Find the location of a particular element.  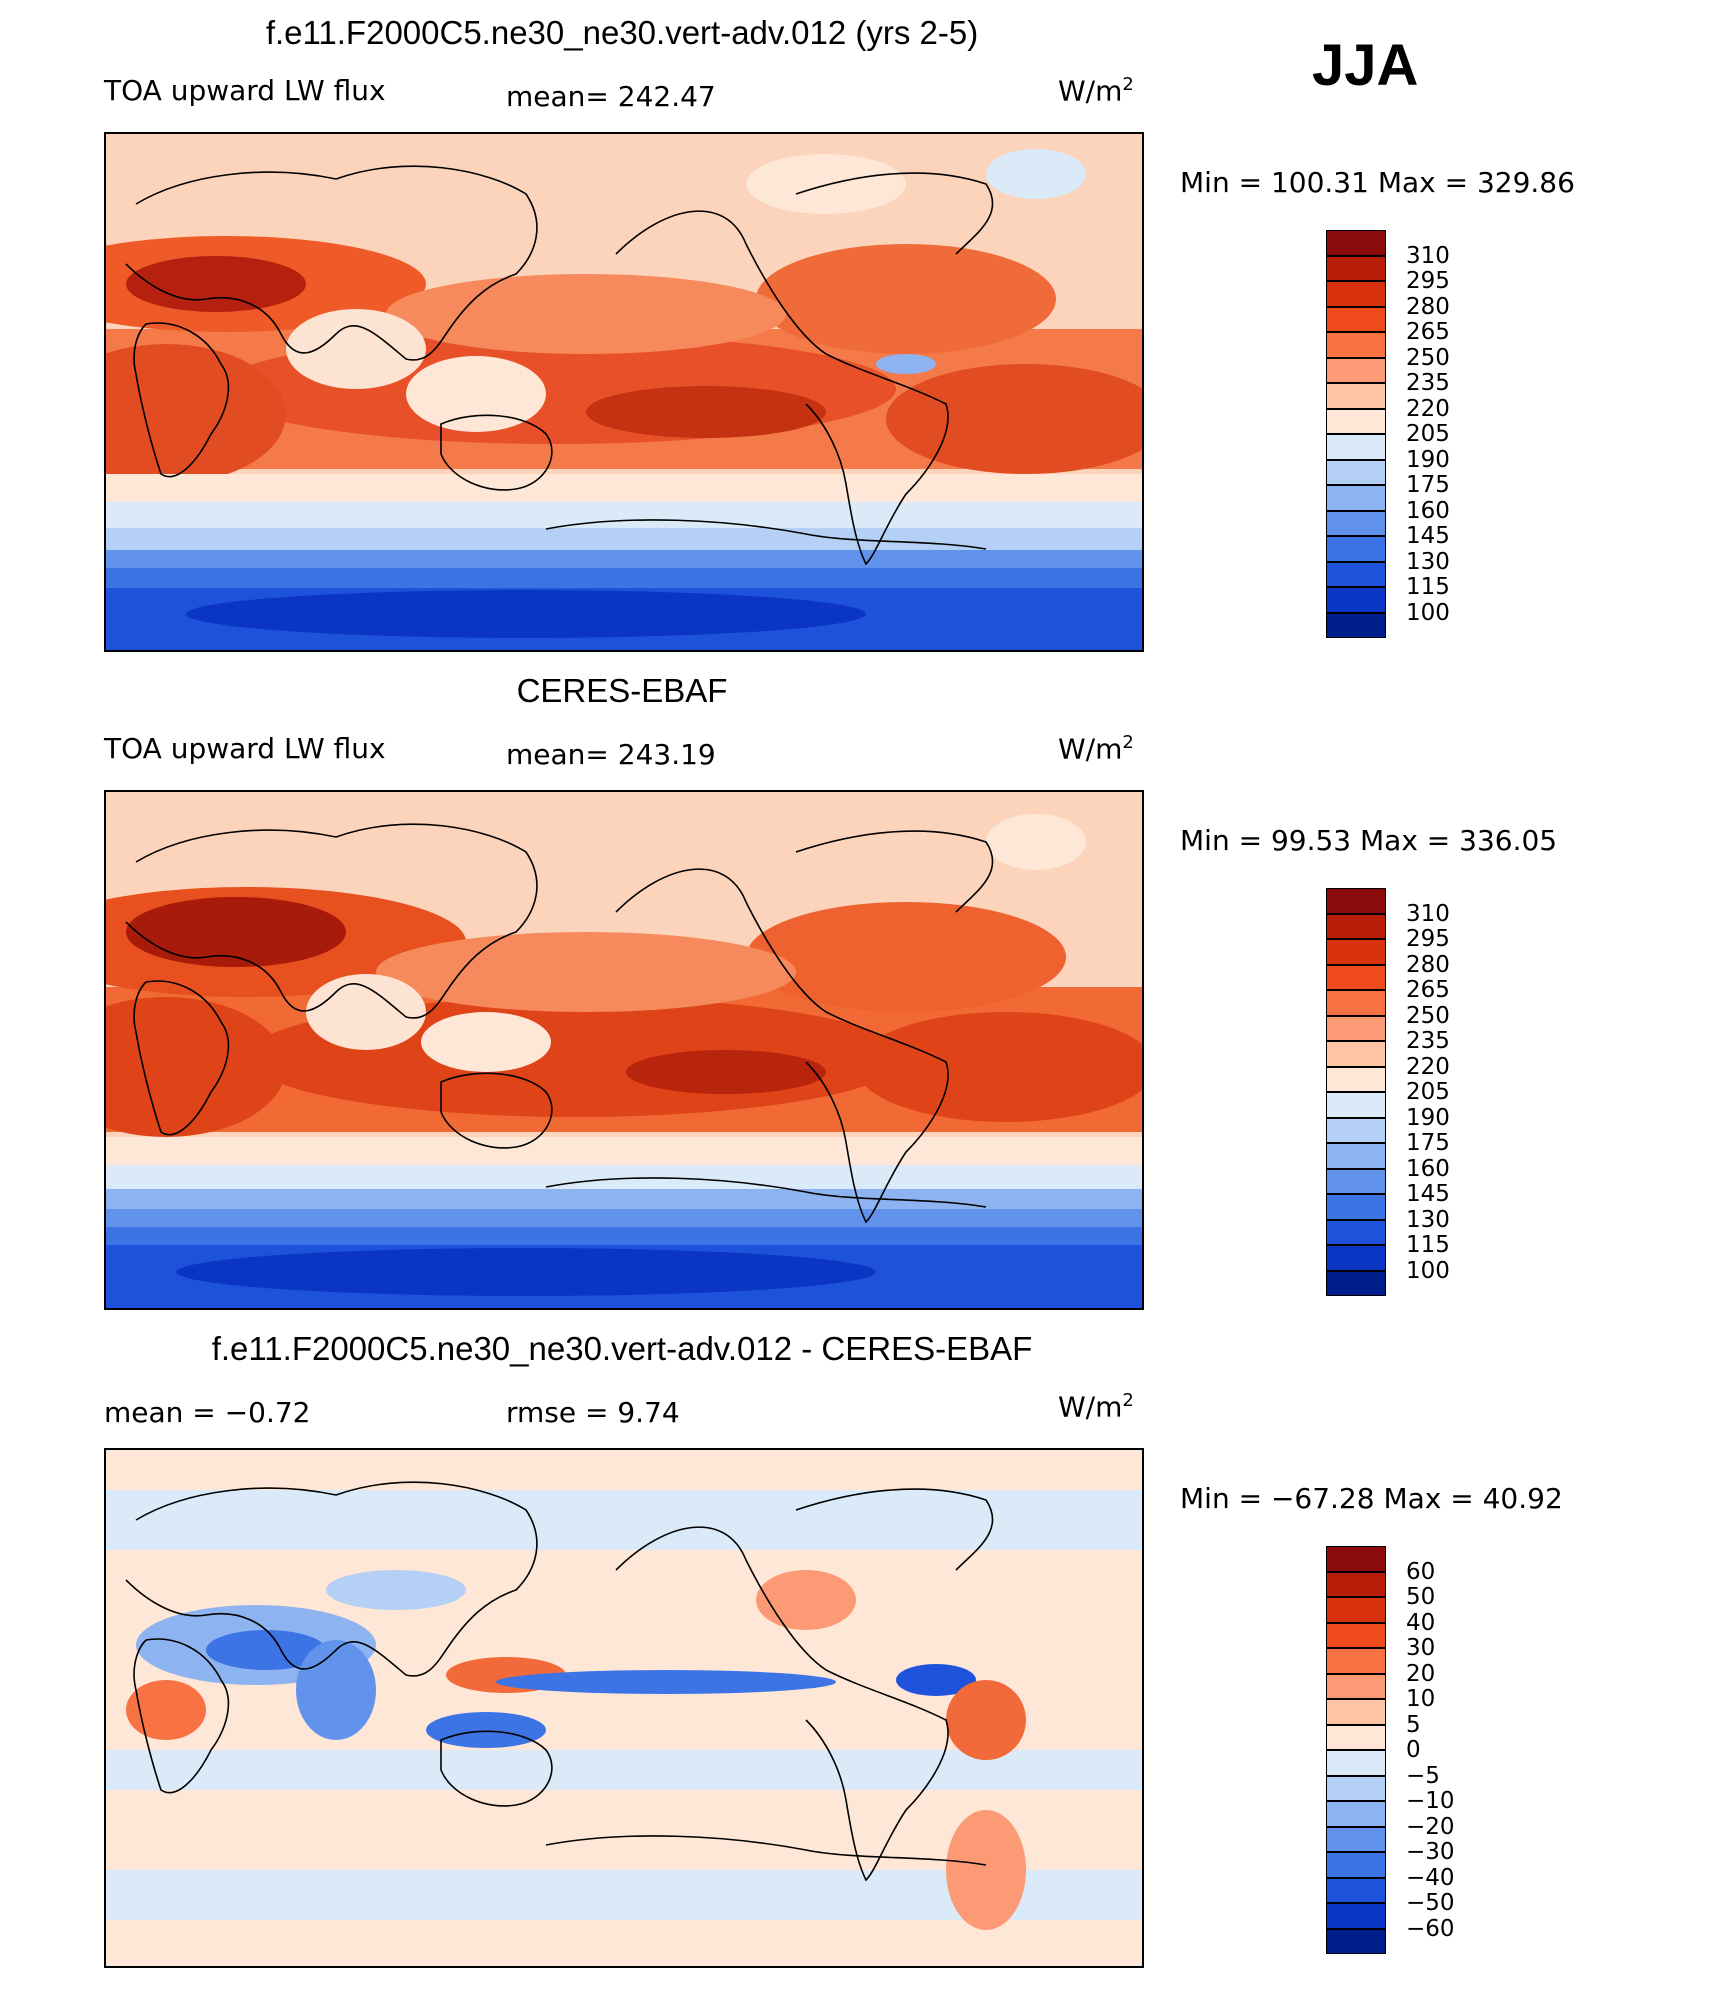

colorbar-tick-label: −30 is located at coordinates (1430, 1852).